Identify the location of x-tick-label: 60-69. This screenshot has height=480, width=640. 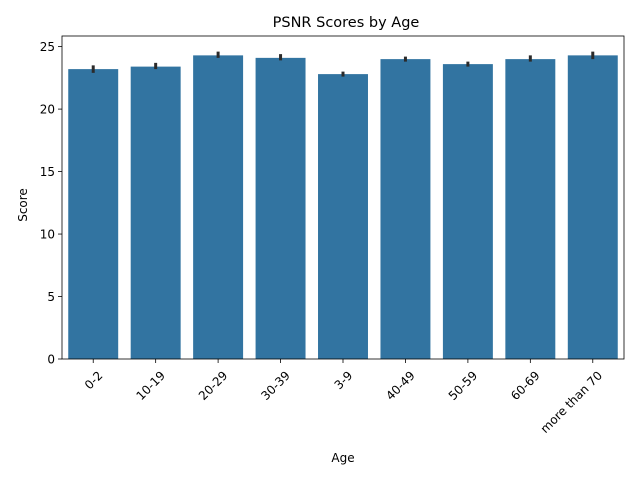
(525, 385).